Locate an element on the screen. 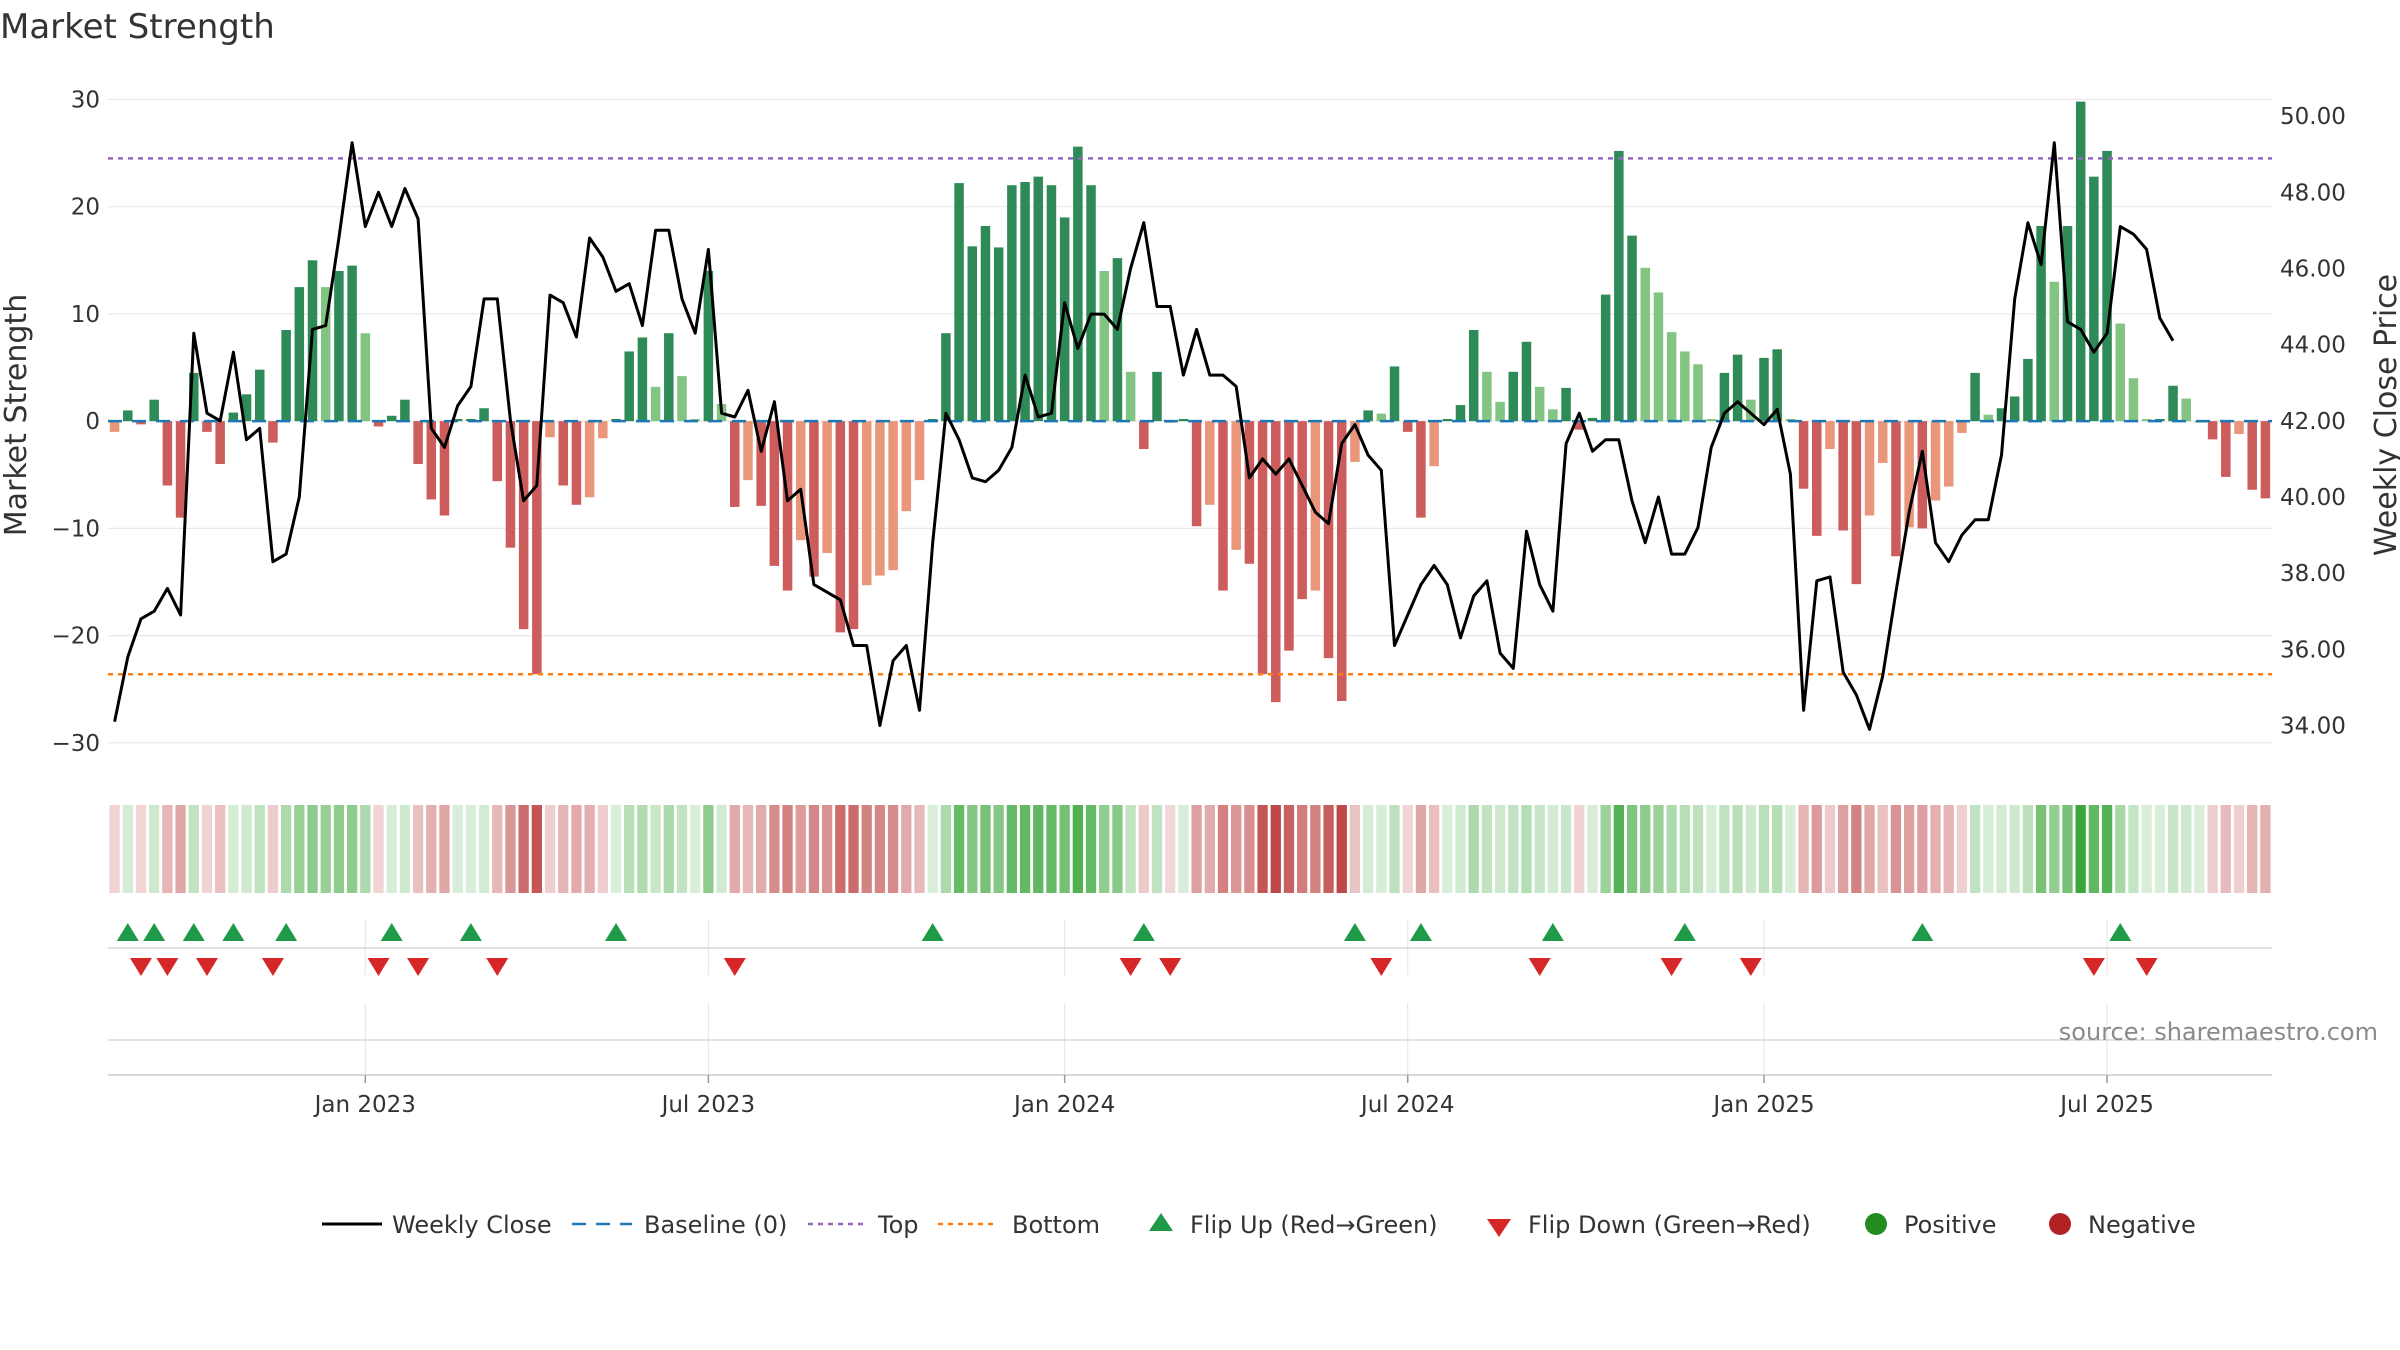 The height and width of the screenshot is (1350, 2400). right-tick-label: 38.00 is located at coordinates (2313, 574).